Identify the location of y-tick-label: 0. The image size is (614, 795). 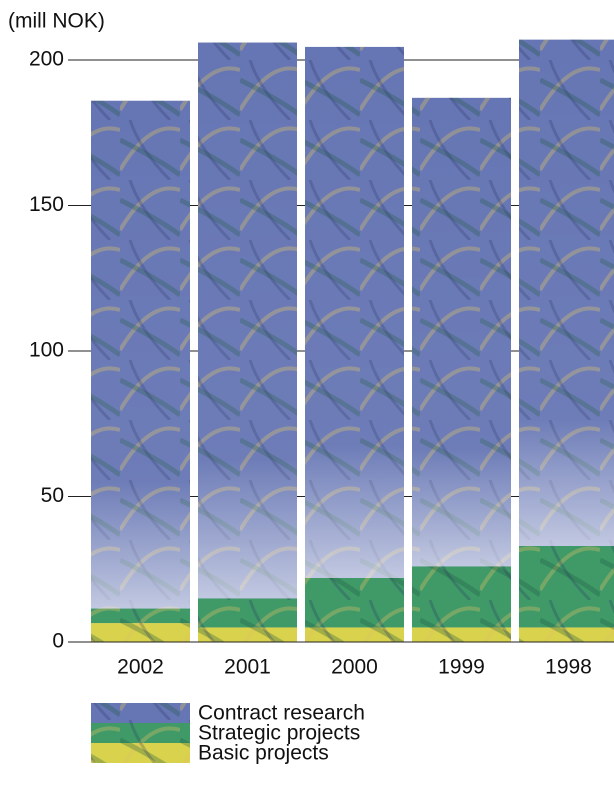
(58, 641).